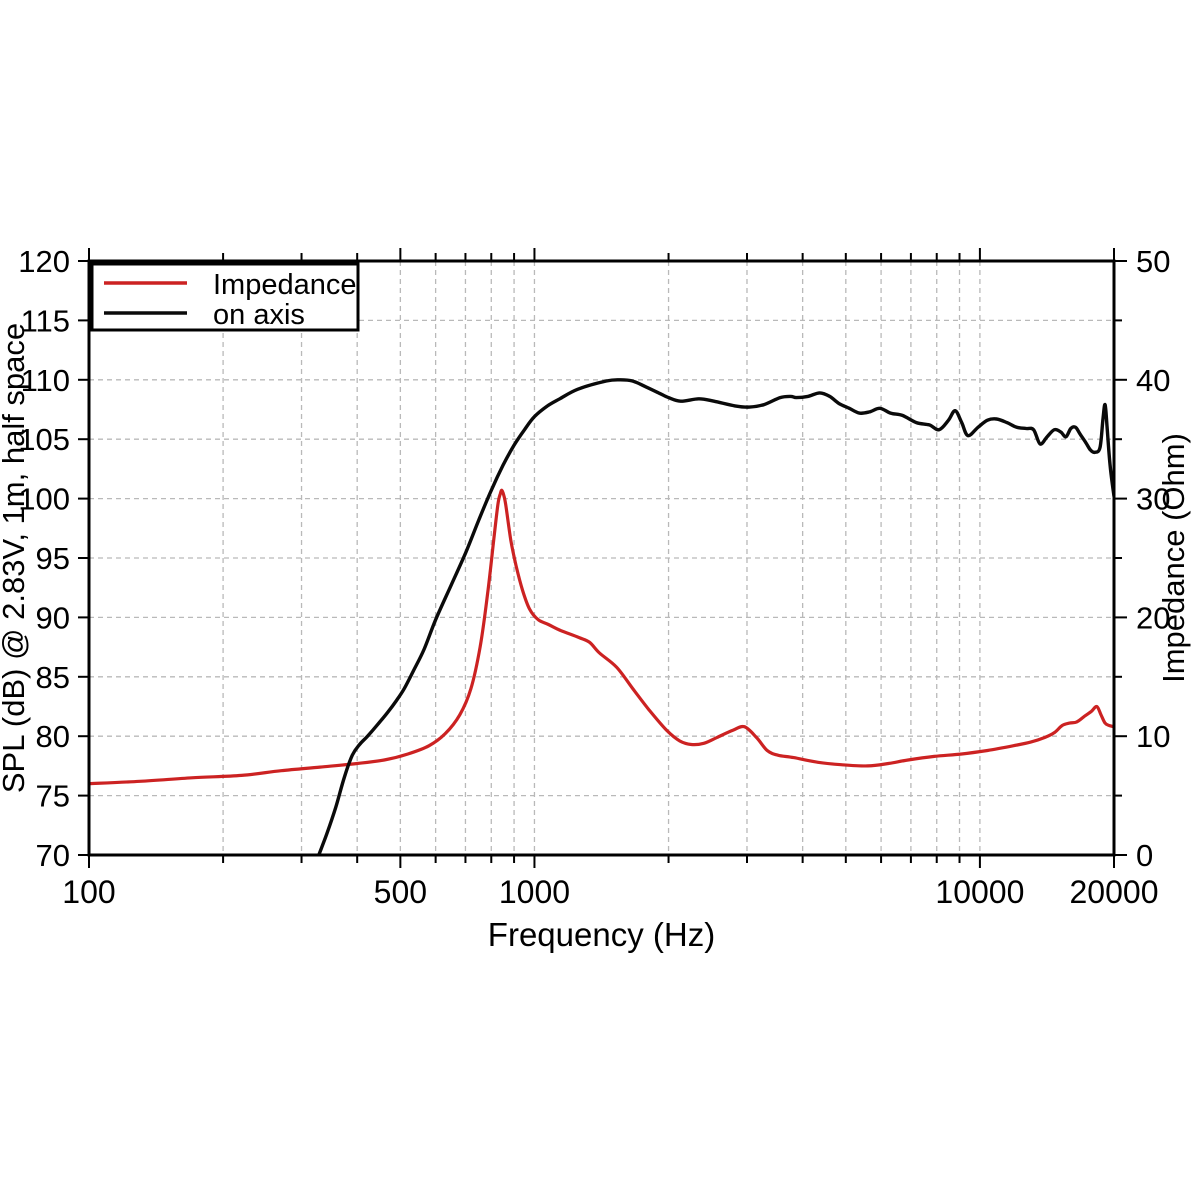  I want to click on y-right-tick-label: 30, so click(1153, 499).